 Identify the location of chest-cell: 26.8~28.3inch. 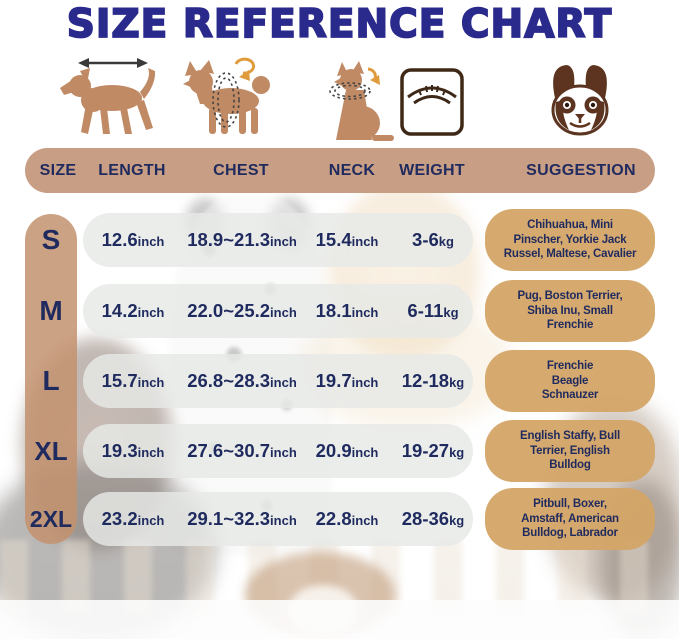
(242, 380).